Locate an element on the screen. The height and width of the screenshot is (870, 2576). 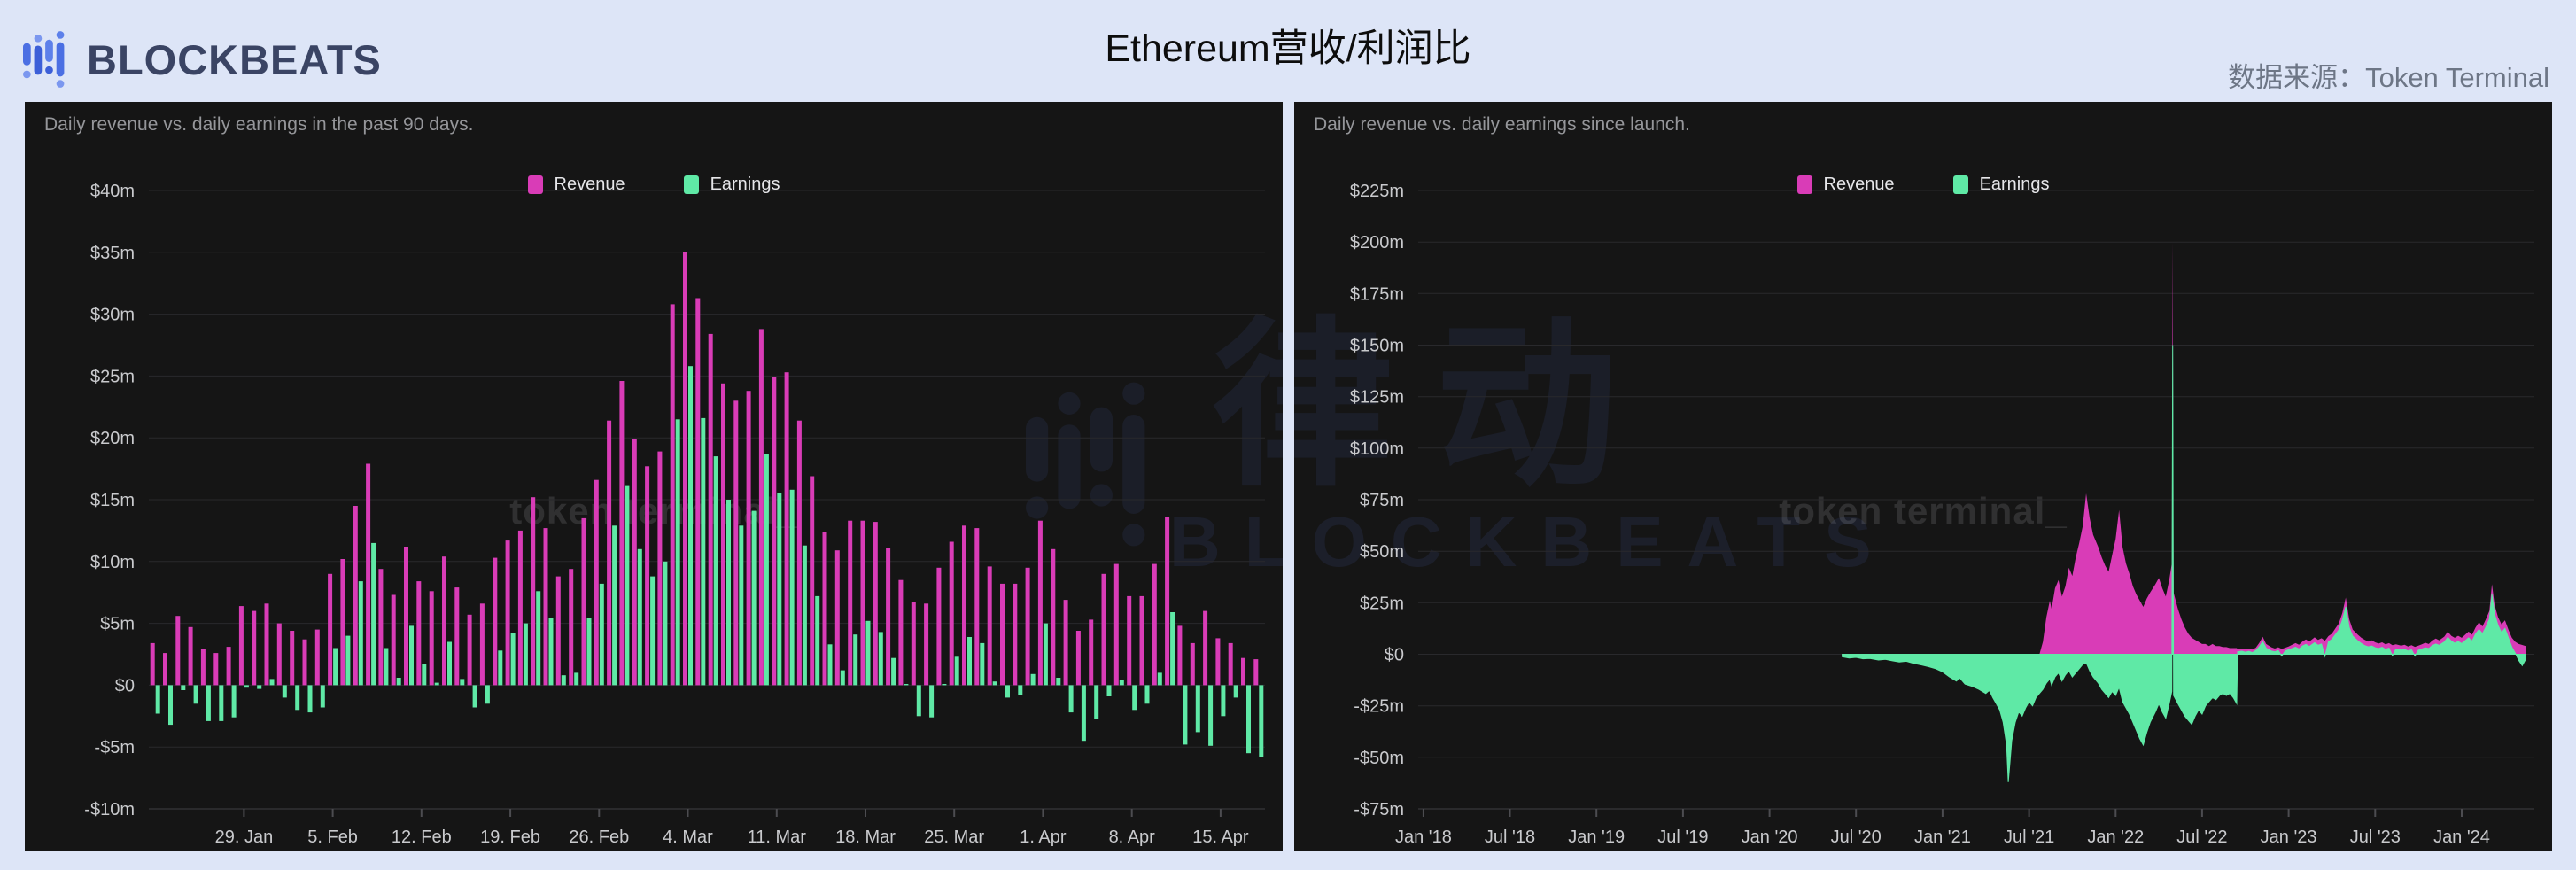
svg-text: Jan '24 is located at coordinates (2461, 837).